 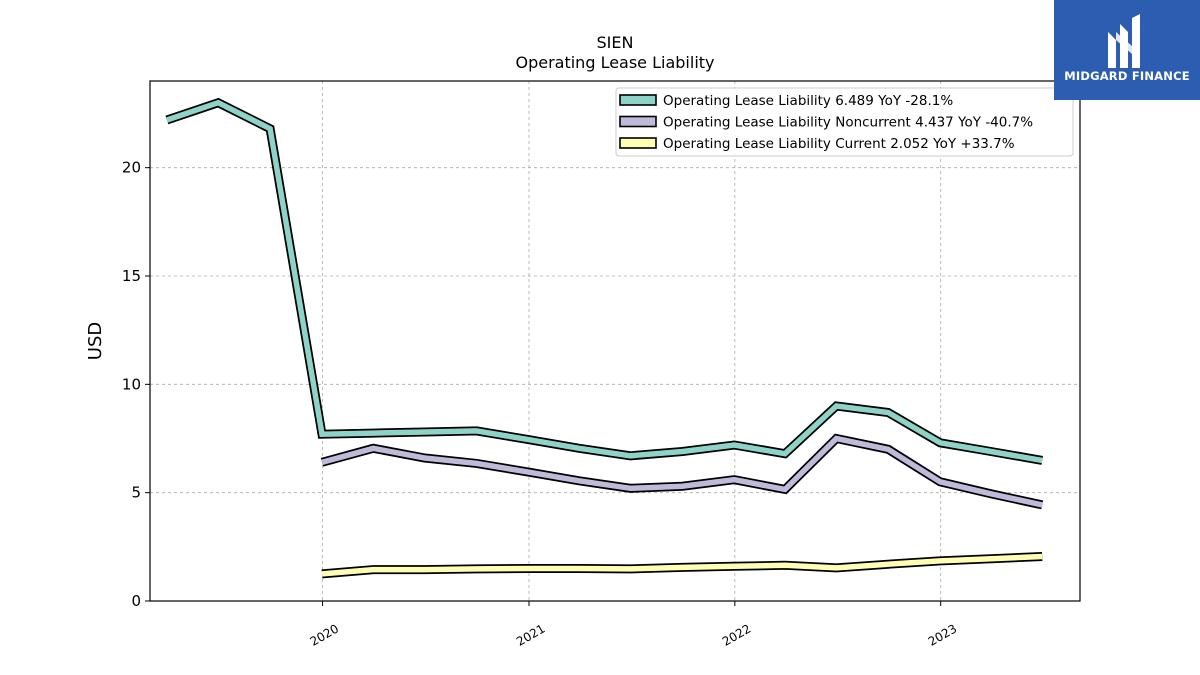 I want to click on brand-logo: MIDGARD FINANCE, so click(x=1127, y=50).